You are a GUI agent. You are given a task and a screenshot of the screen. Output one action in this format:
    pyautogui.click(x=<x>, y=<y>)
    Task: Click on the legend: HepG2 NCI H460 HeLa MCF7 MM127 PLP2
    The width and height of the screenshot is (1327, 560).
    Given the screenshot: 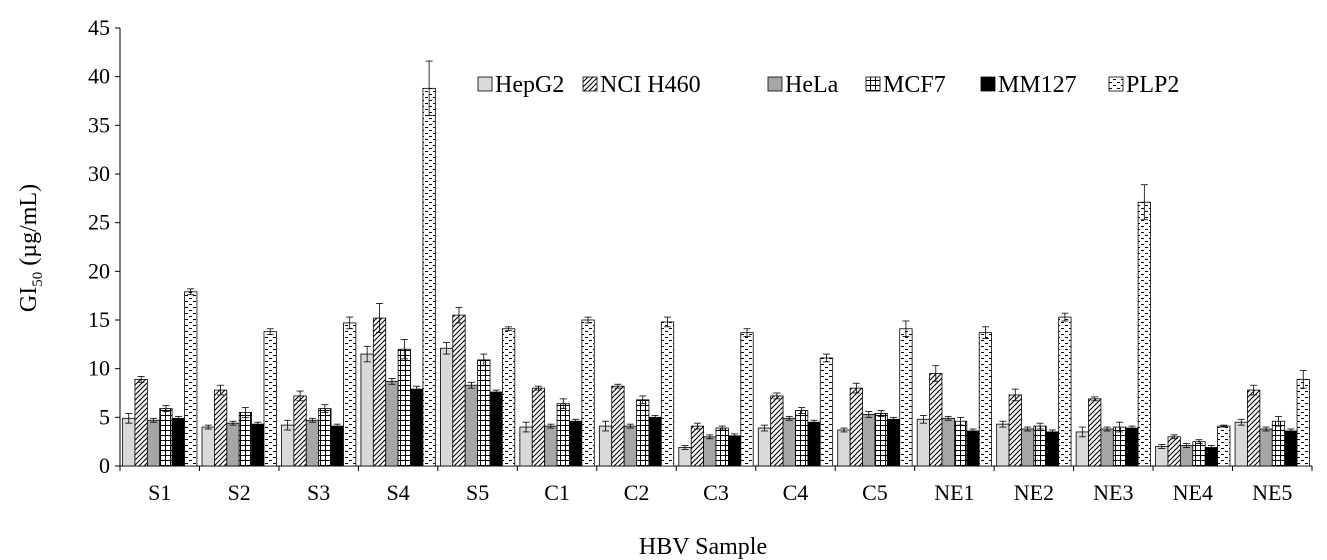 What is the action you would take?
    pyautogui.click(x=828, y=85)
    